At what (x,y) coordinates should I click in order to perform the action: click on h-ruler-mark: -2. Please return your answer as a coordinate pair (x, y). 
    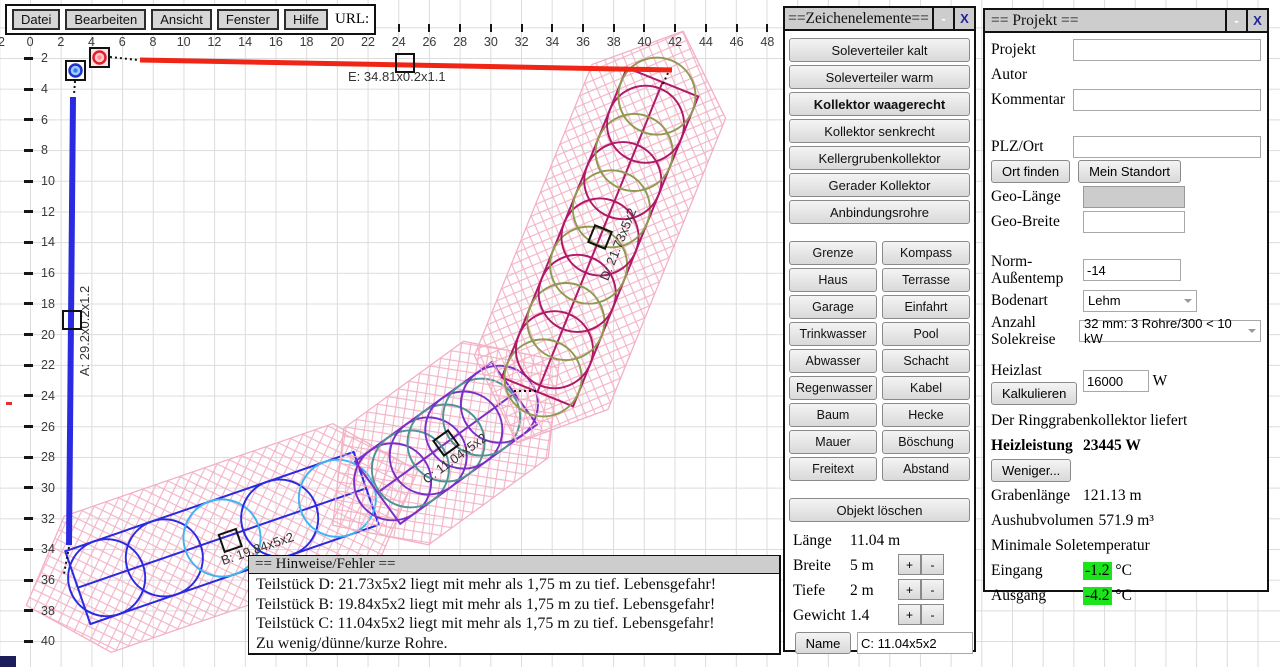
    Looking at the image, I should click on (7, 36).